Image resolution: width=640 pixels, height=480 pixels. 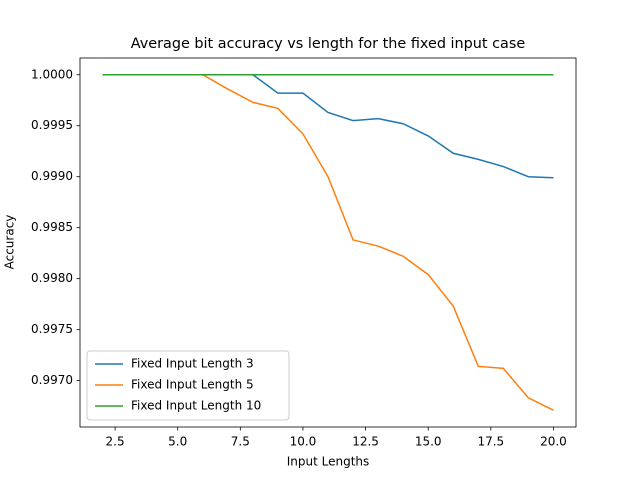 I want to click on x-tick-label: 2.5, so click(x=115, y=442).